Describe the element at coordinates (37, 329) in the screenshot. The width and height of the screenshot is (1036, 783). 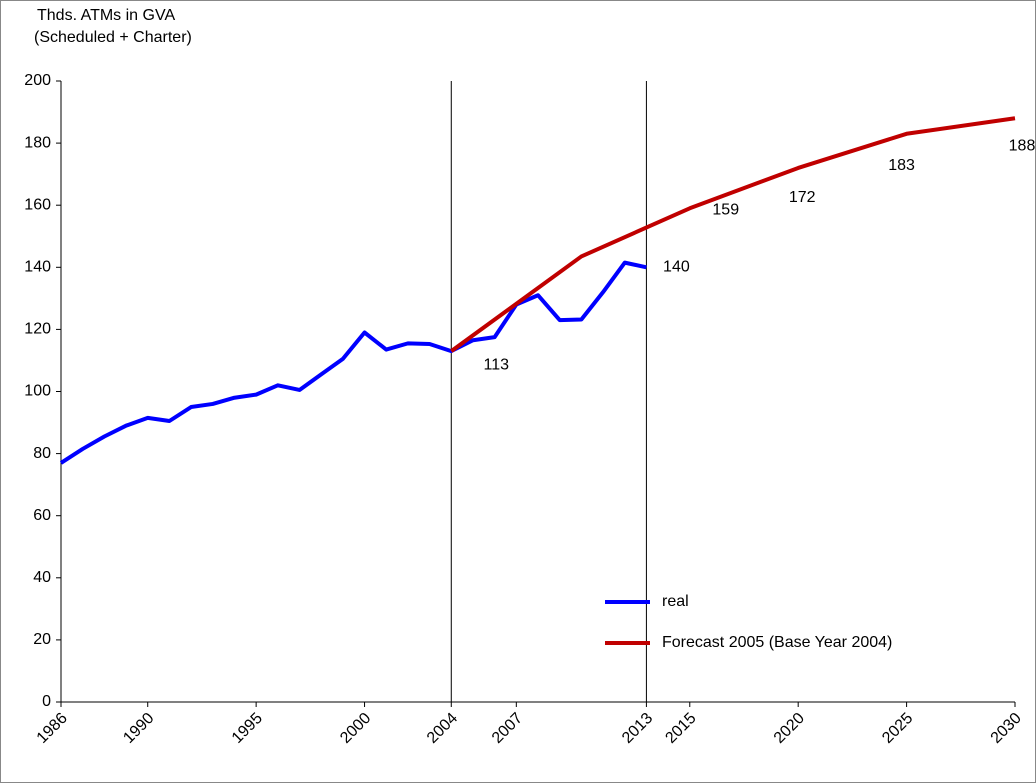
I see `y-tick-label: 120` at that location.